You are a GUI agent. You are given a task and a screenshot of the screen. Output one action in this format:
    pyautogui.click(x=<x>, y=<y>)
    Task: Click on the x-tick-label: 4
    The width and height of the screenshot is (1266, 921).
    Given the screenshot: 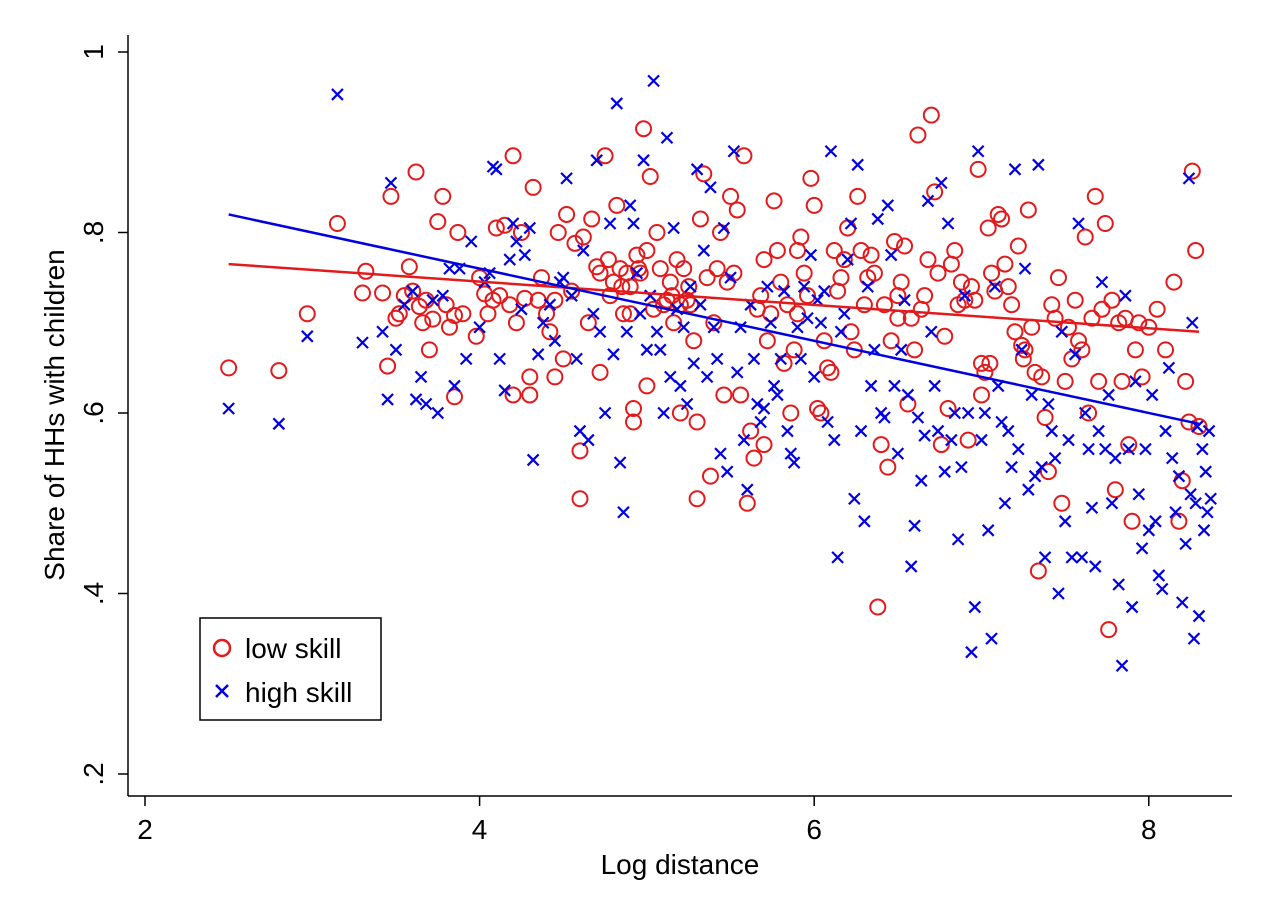 What is the action you would take?
    pyautogui.click(x=480, y=829)
    